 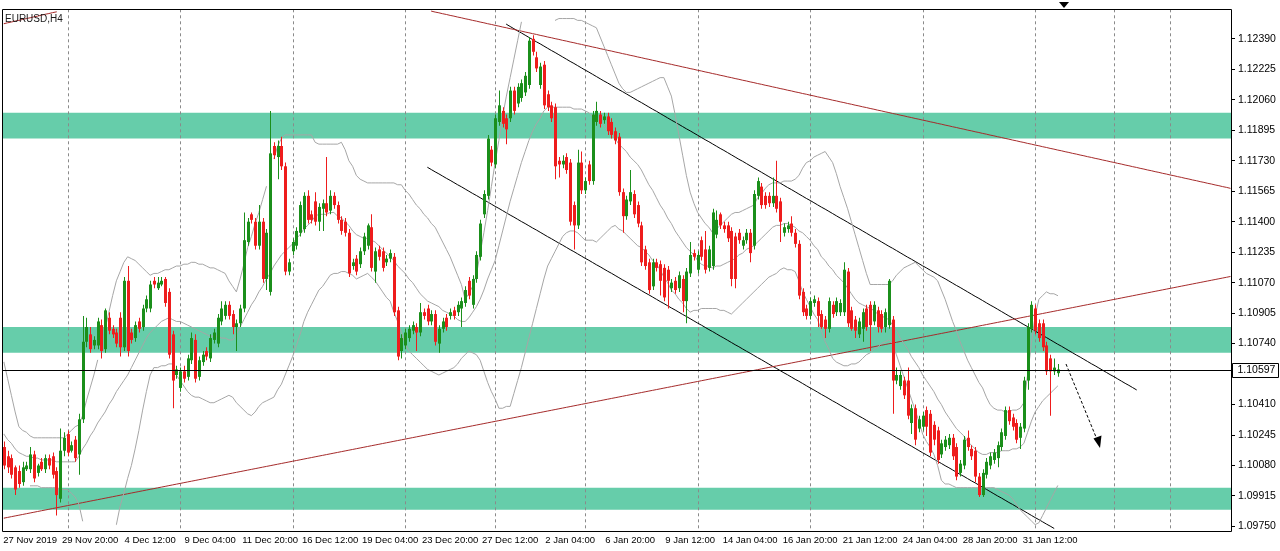 What do you see at coordinates (1257, 37) in the screenshot?
I see `y-tick-label: 1.12390` at bounding box center [1257, 37].